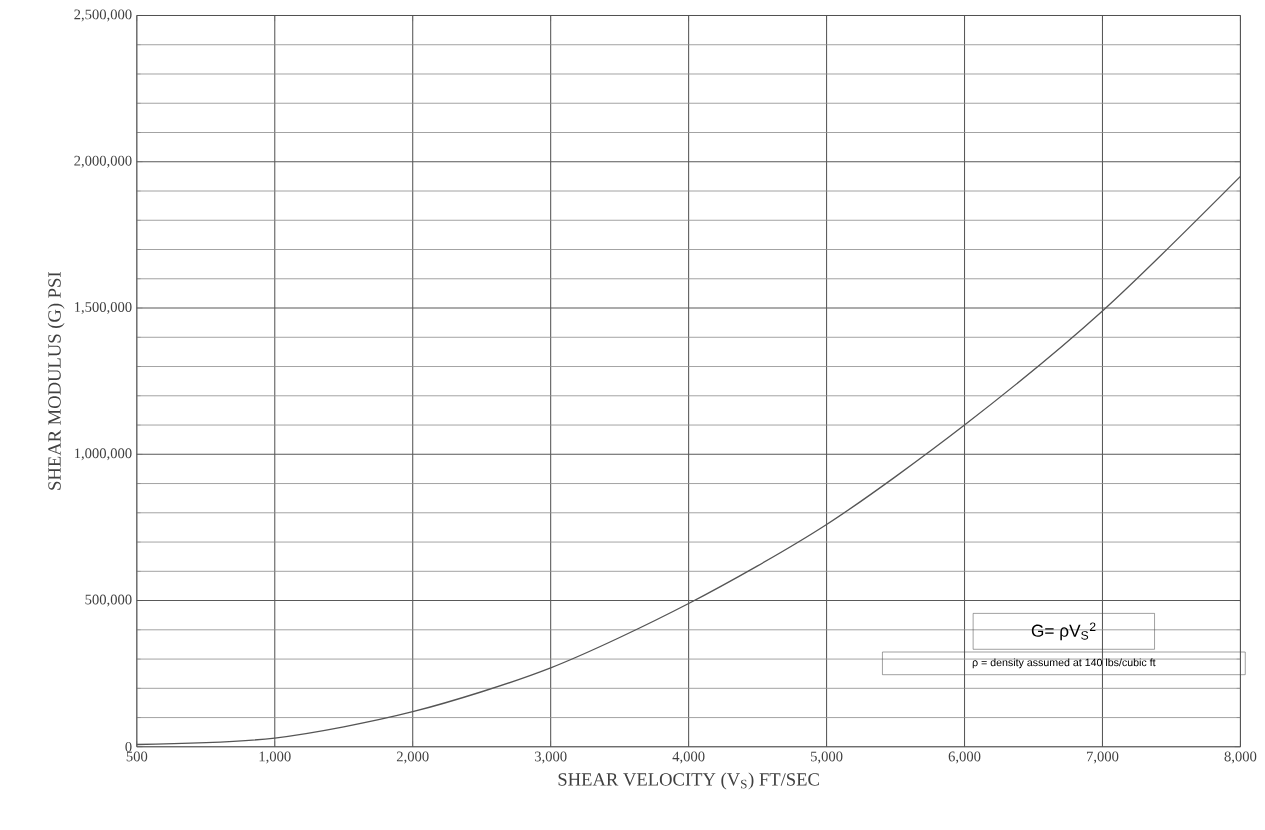  I want to click on x-axis-title: SHEAR VELOCITY (V$_{S}$) FT/SEC, so click(688, 781).